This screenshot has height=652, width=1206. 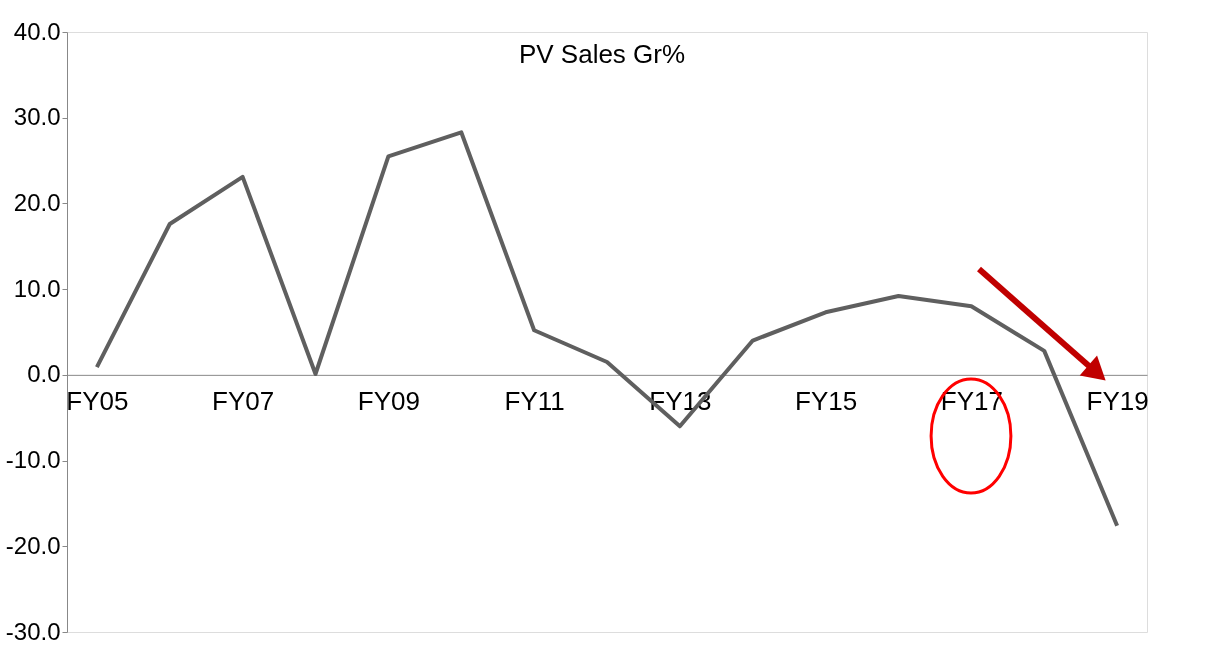 I want to click on y-tick-label: 20.0, so click(x=37, y=202).